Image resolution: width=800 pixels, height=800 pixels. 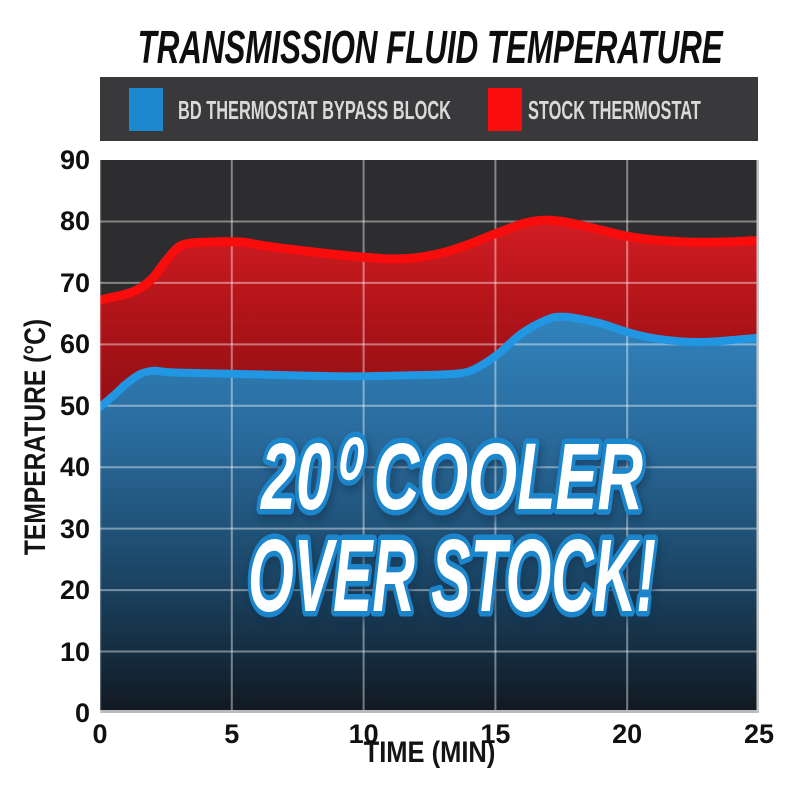 What do you see at coordinates (74, 405) in the screenshot?
I see `y-tick-label: 50` at bounding box center [74, 405].